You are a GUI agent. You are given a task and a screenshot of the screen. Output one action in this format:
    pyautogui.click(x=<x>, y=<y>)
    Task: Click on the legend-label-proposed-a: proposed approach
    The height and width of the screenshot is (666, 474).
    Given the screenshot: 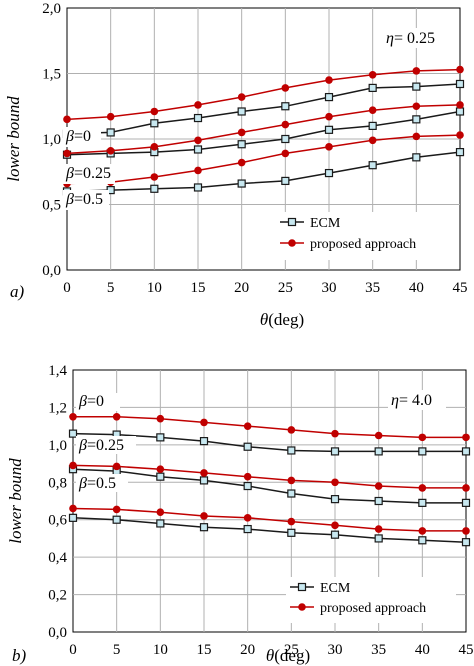 What is the action you would take?
    pyautogui.click(x=363, y=244)
    